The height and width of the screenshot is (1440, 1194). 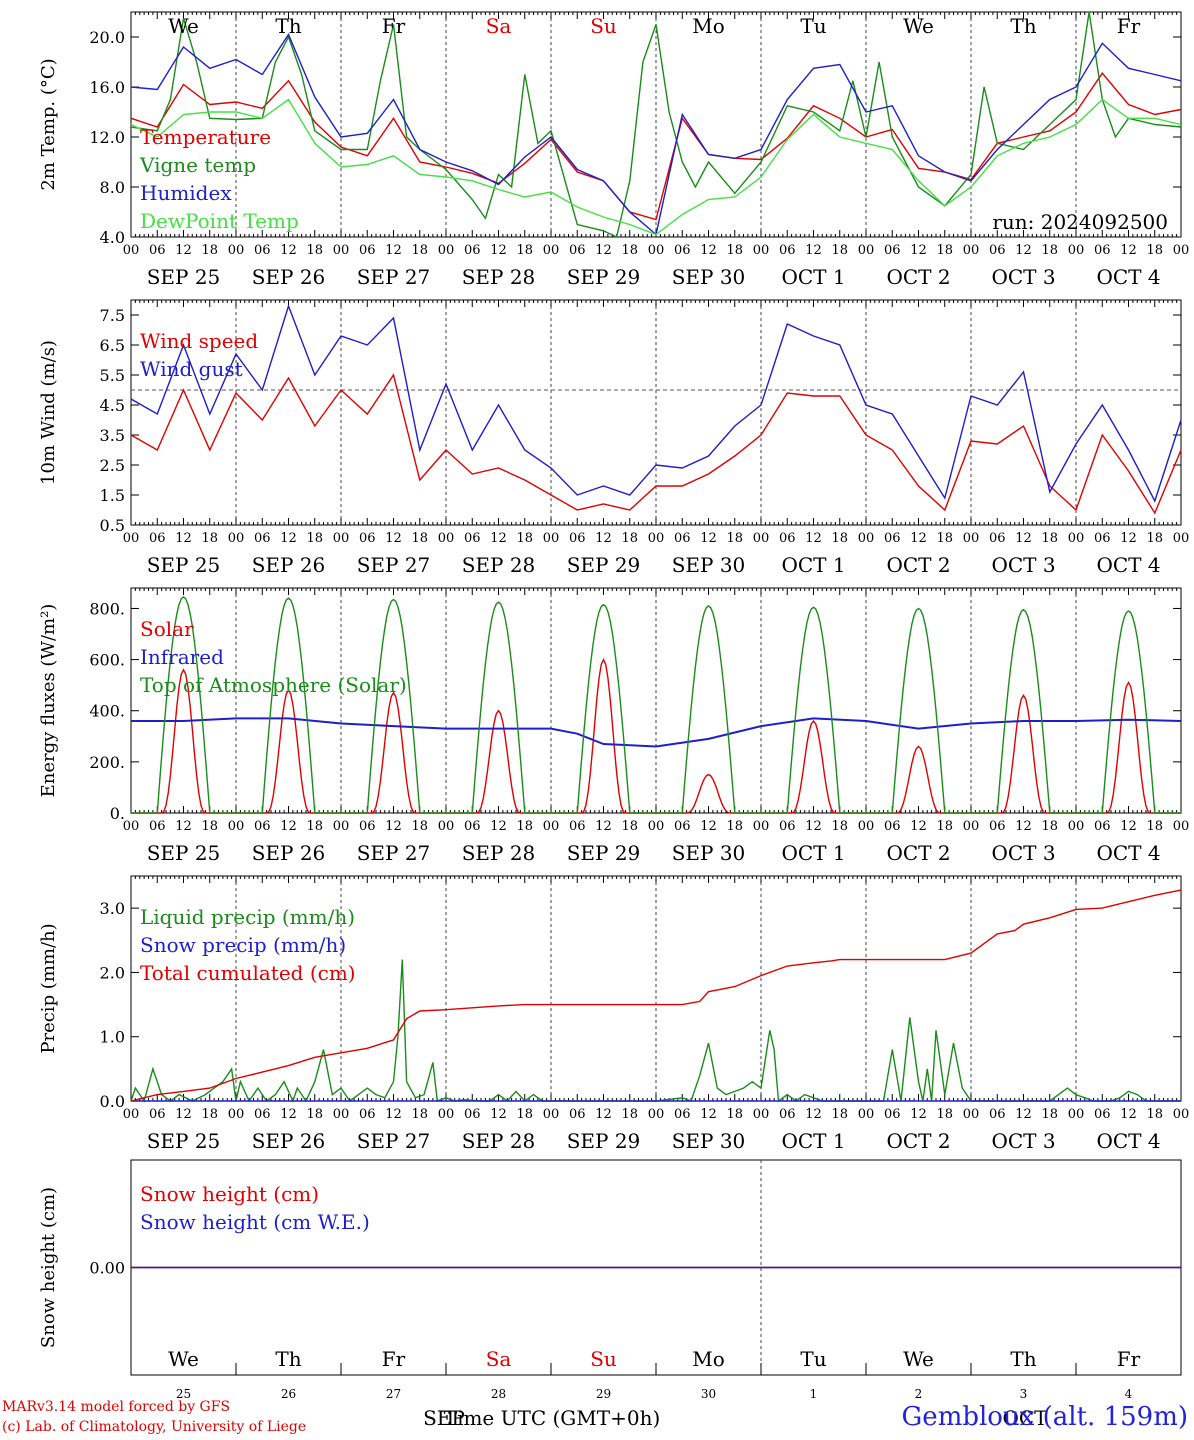 I want to click on weekday-label-top: We, so click(x=183, y=26).